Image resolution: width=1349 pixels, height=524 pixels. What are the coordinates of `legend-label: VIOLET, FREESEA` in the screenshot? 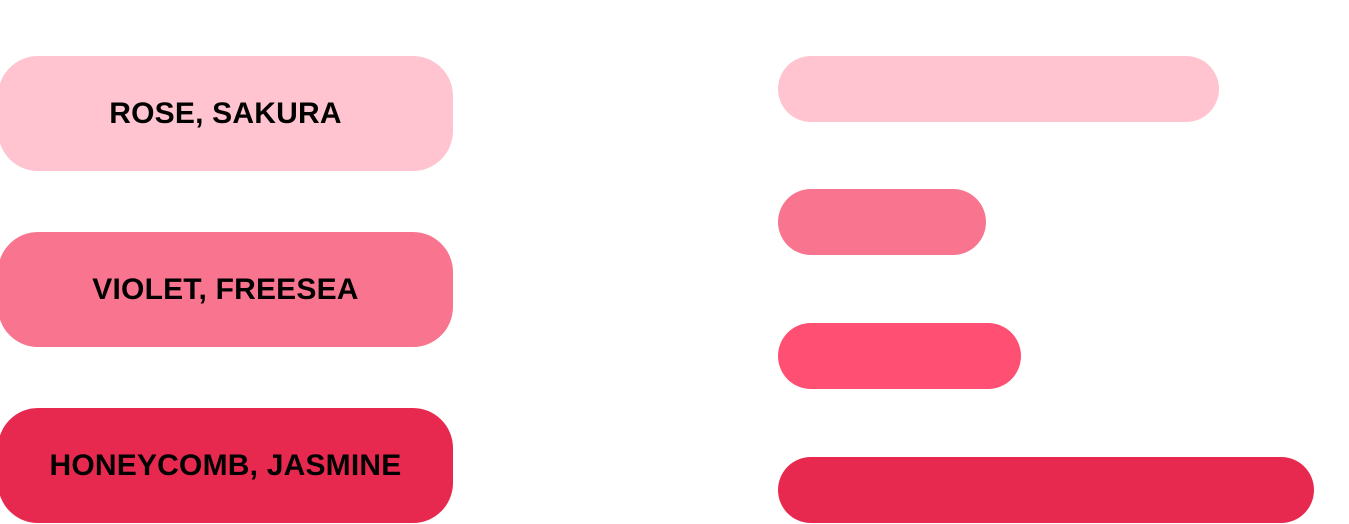 It's located at (225, 289).